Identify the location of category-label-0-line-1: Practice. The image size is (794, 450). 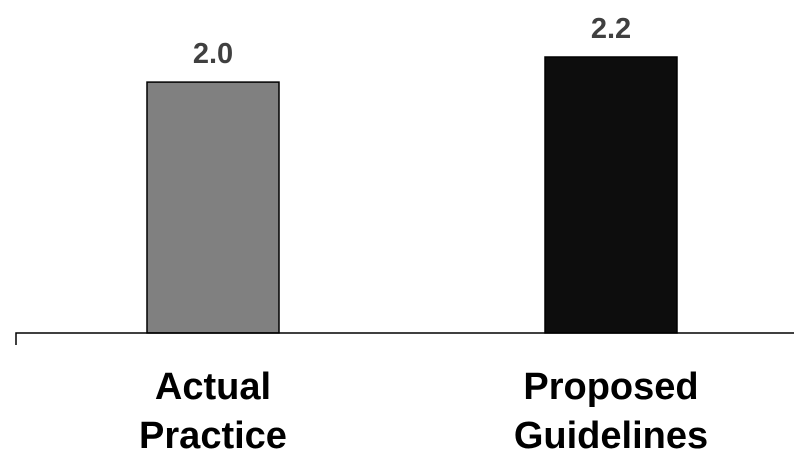
(213, 432).